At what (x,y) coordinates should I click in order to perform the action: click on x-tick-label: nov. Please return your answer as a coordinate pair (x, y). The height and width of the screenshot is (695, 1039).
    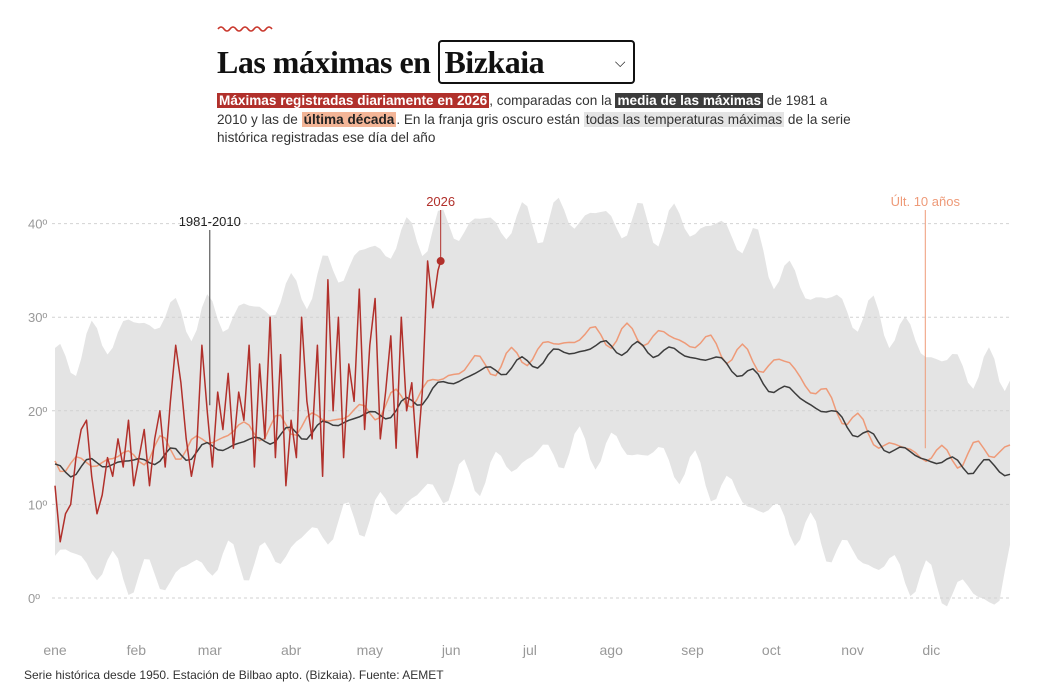
    Looking at the image, I should click on (852, 650).